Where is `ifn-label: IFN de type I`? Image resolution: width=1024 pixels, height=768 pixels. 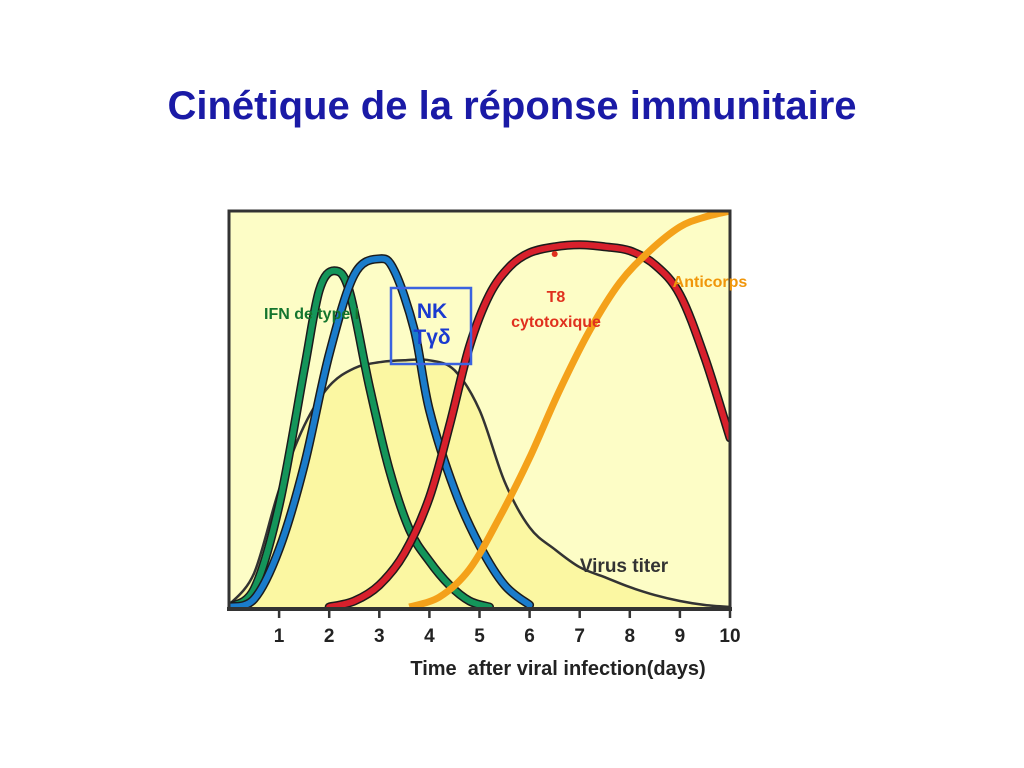 ifn-label: IFN de type I is located at coordinates (311, 314).